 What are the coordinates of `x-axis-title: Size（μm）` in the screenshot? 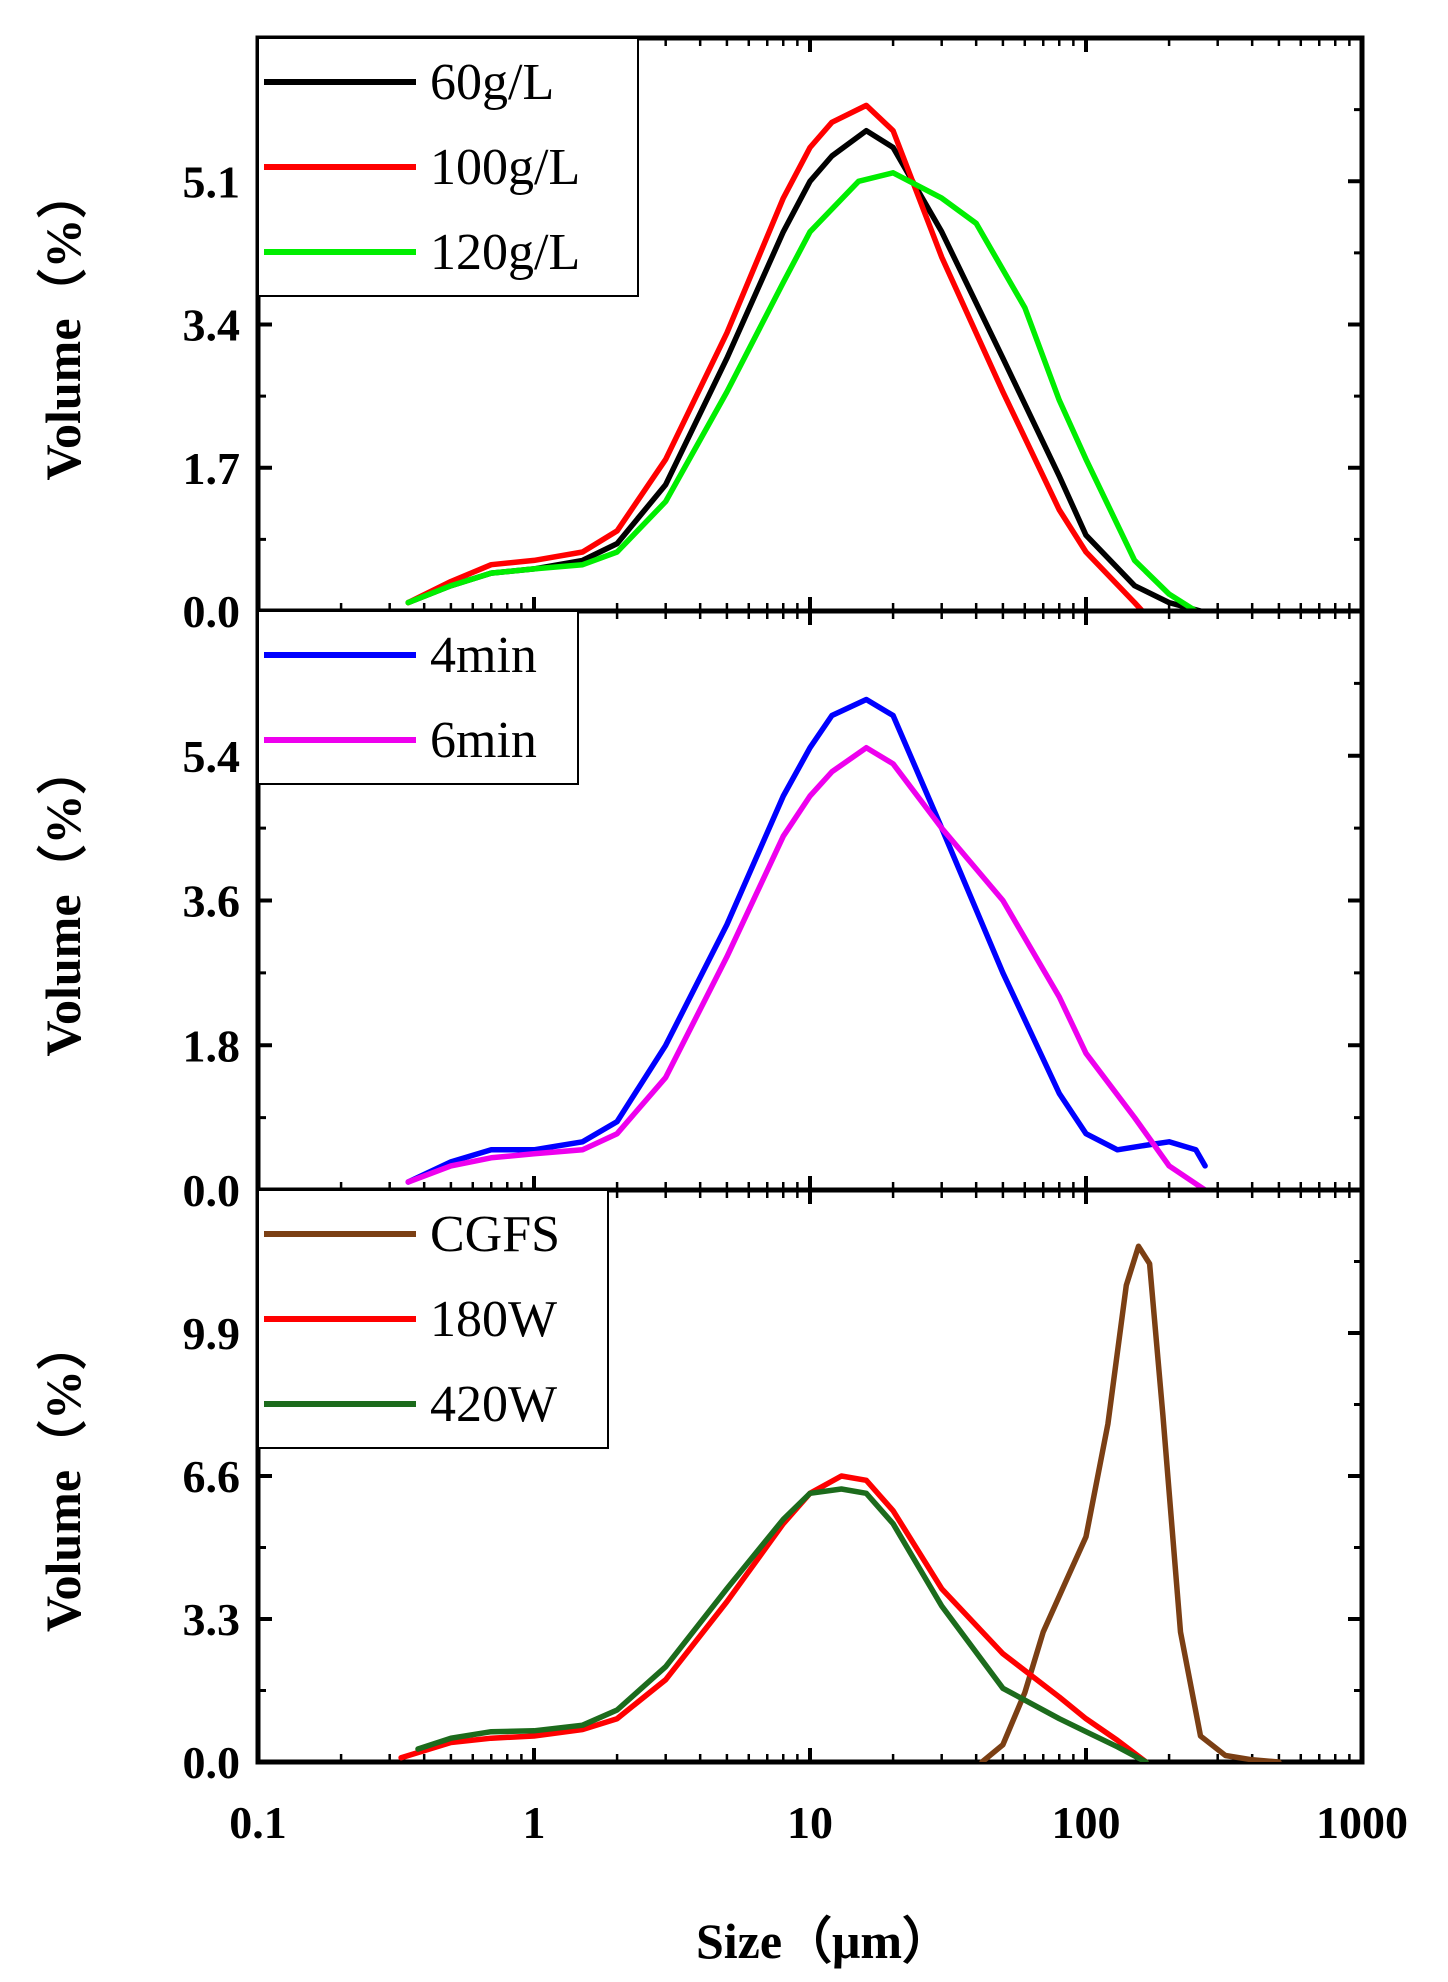 It's located at (824, 1941).